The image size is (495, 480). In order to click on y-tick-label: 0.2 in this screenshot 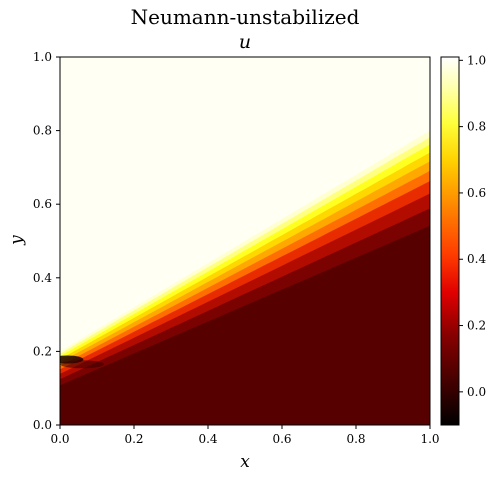, I will do `click(42, 351)`.